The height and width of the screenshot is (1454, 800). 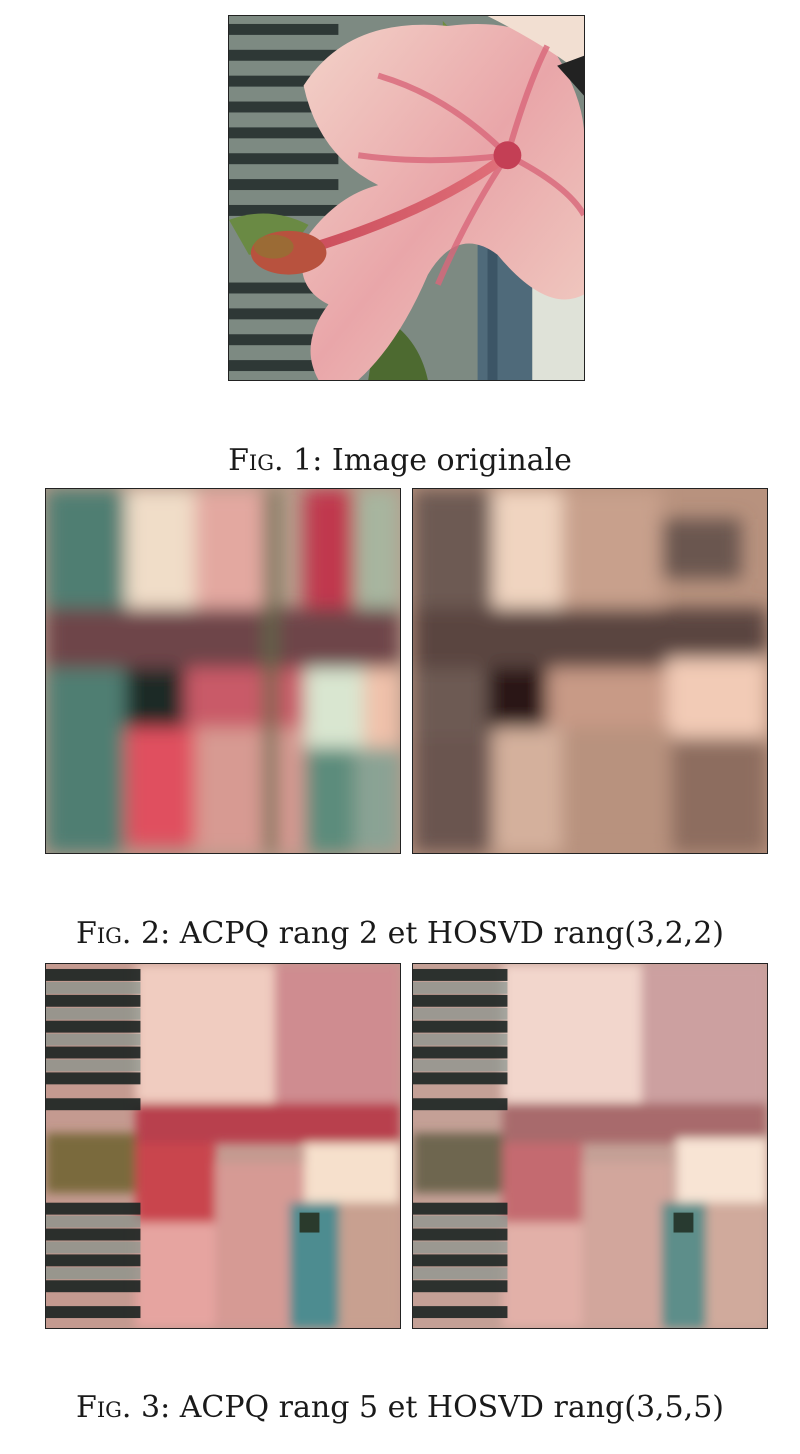 I want to click on figure-caption-text: ACPQ rang 2 et HOSVD rang(3,2,2), so click(x=451, y=933).